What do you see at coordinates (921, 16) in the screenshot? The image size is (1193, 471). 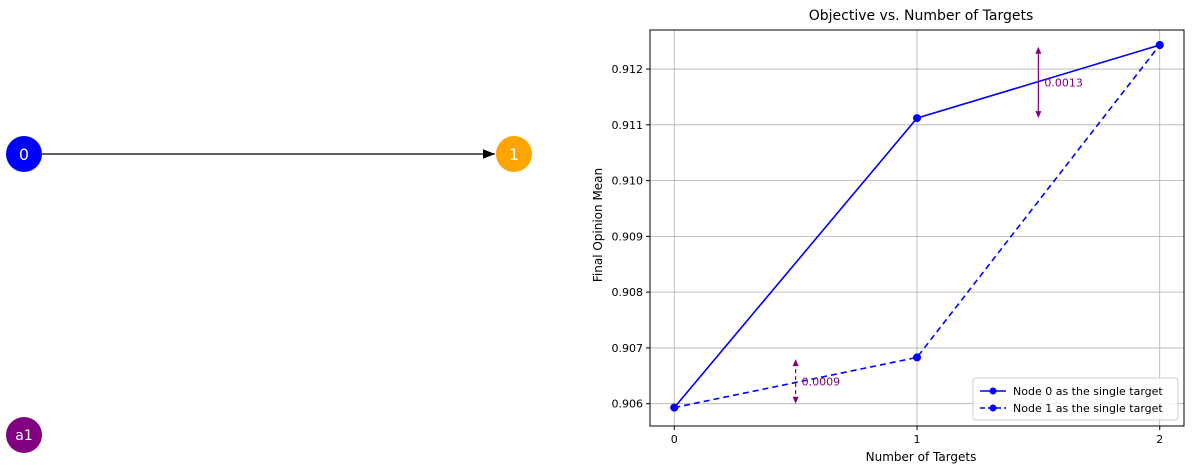 I see `chart-title: Objective vs. Number of Targets` at bounding box center [921, 16].